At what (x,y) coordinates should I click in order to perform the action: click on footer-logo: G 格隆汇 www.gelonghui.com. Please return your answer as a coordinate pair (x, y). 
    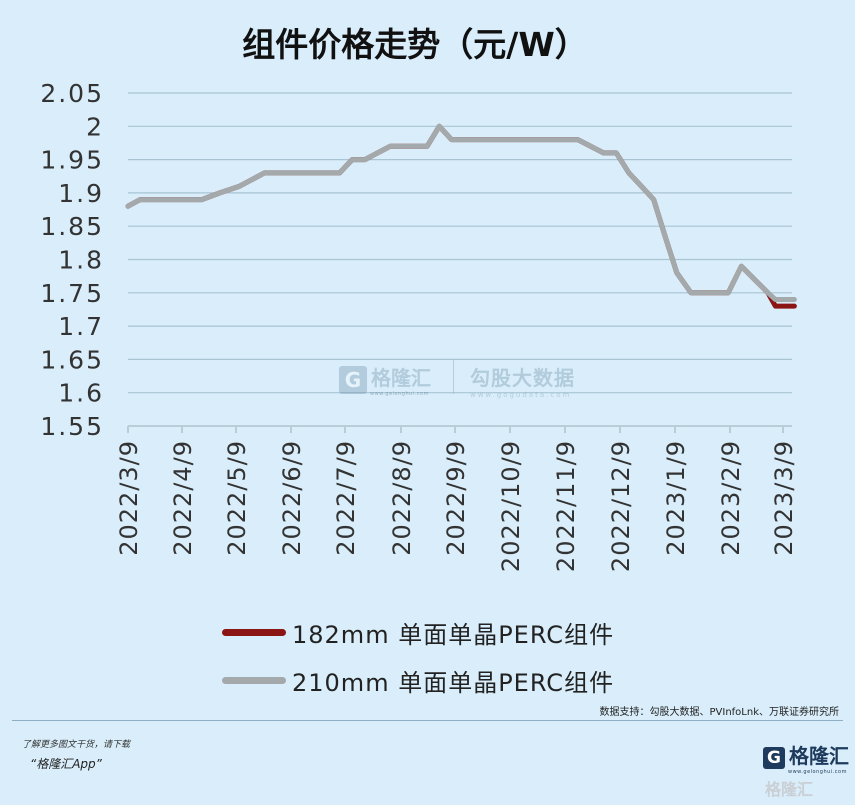
    Looking at the image, I should click on (806, 757).